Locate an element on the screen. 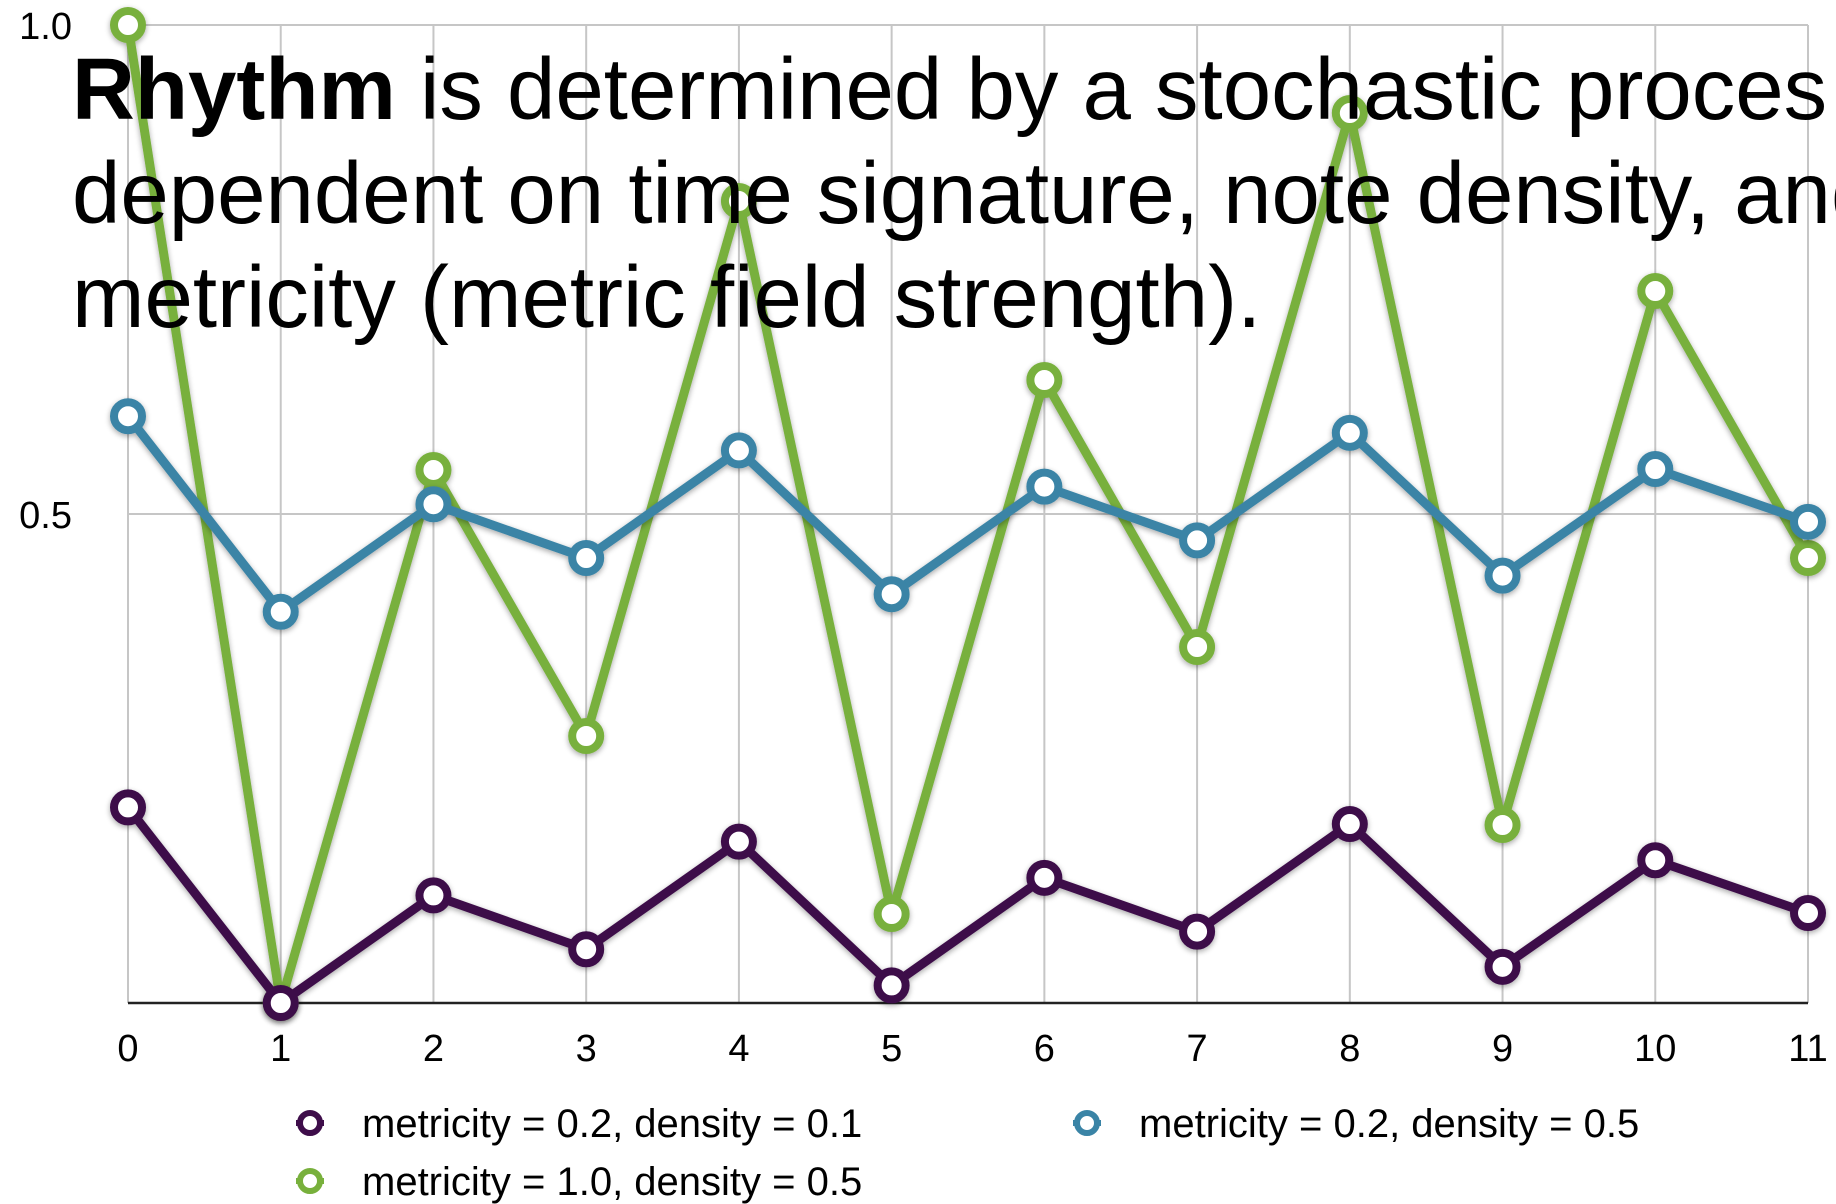 This screenshot has width=1836, height=1204. y-tick-label: 1.0 is located at coordinates (45, 27).